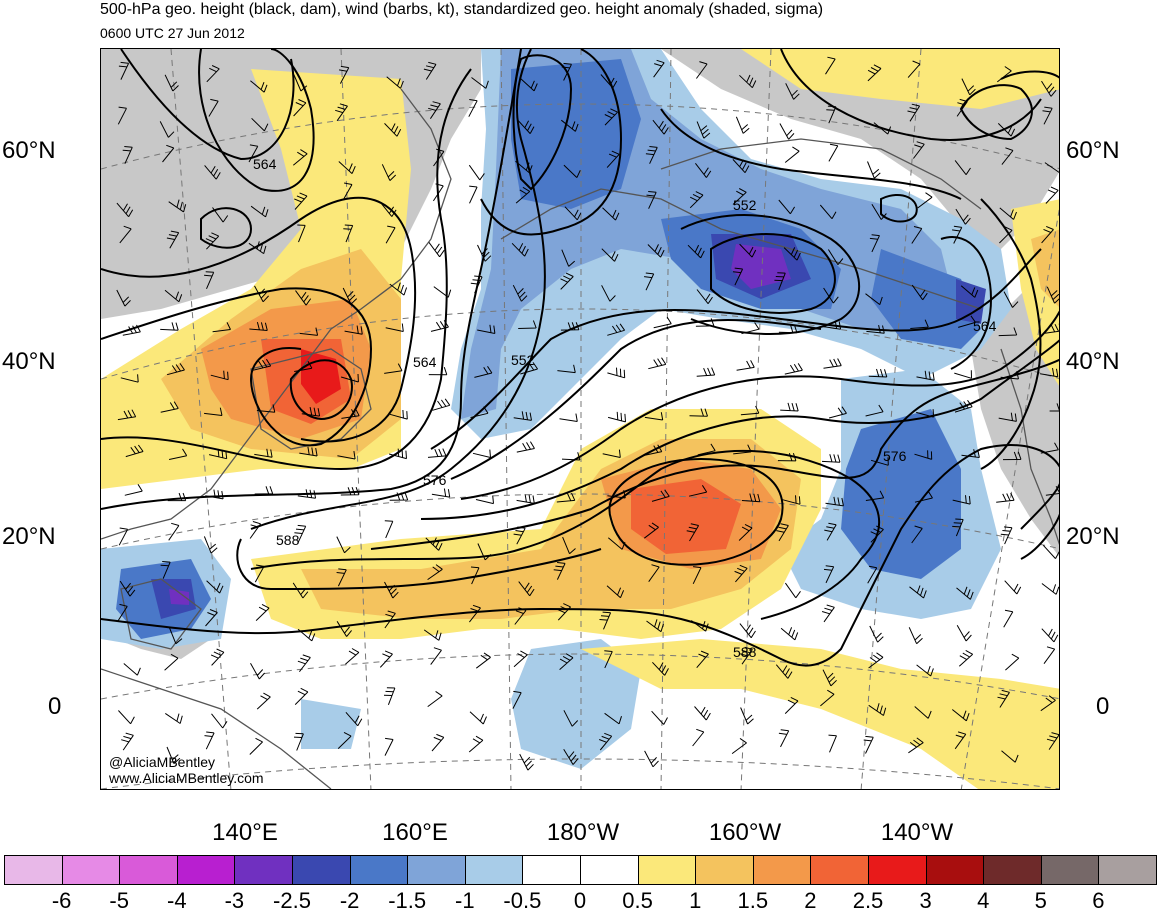 The width and height of the screenshot is (1160, 913). Describe the element at coordinates (1098, 900) in the screenshot. I see `colorbar-label: 6` at that location.